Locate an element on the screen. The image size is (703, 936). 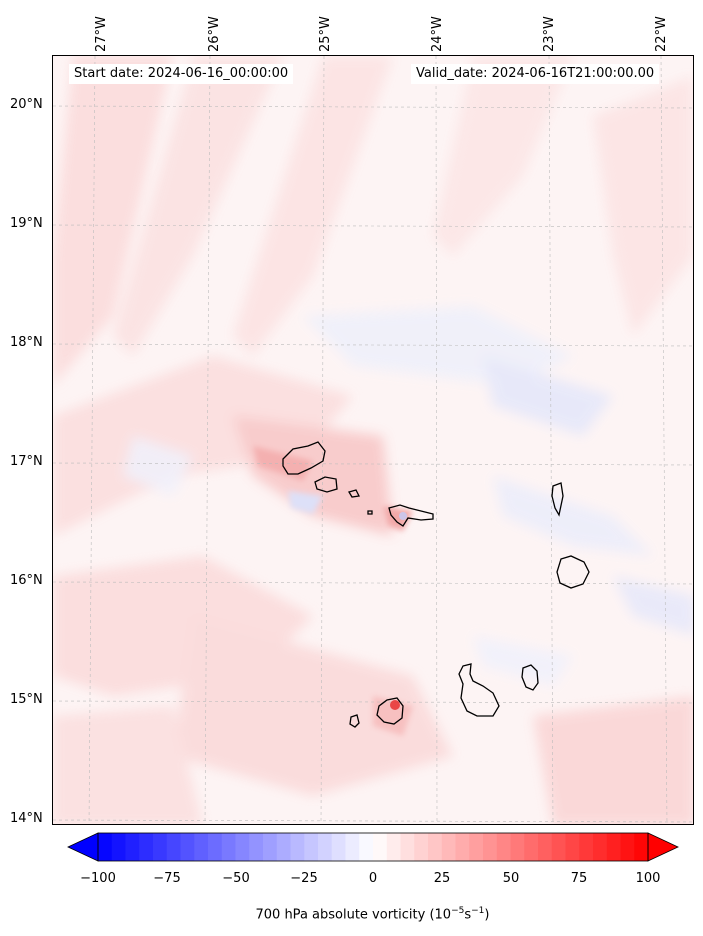
lat-label-14n: 14°N is located at coordinates (26, 818).